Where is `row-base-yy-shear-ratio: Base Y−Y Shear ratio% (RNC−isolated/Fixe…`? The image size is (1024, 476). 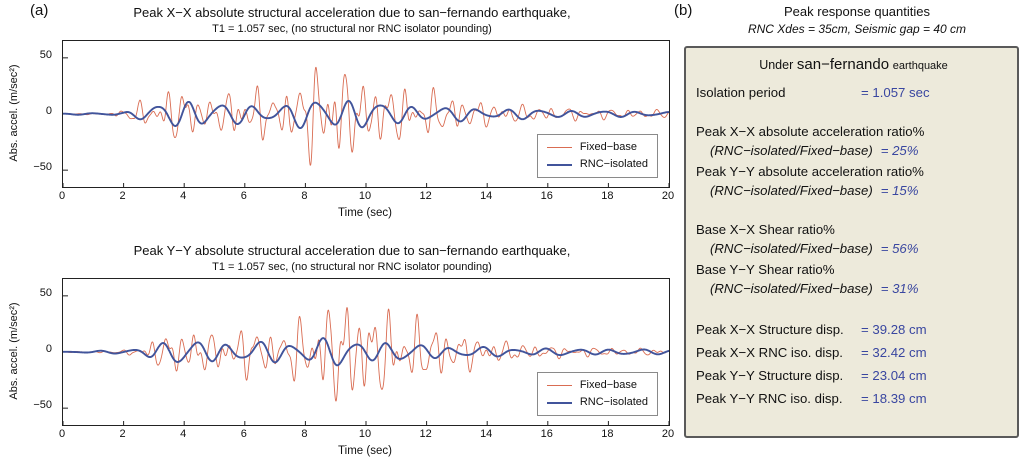 row-base-yy-shear-ratio: Base Y−Y Shear ratio% (RNC−isolated/Fixe… is located at coordinates (853, 279).